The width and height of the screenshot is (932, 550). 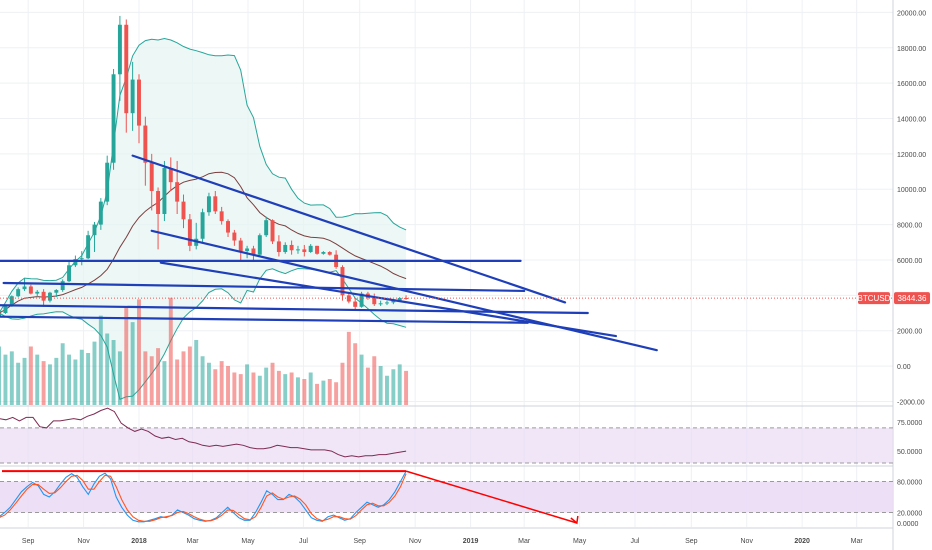 I want to click on stoch-band, so click(x=446, y=497).